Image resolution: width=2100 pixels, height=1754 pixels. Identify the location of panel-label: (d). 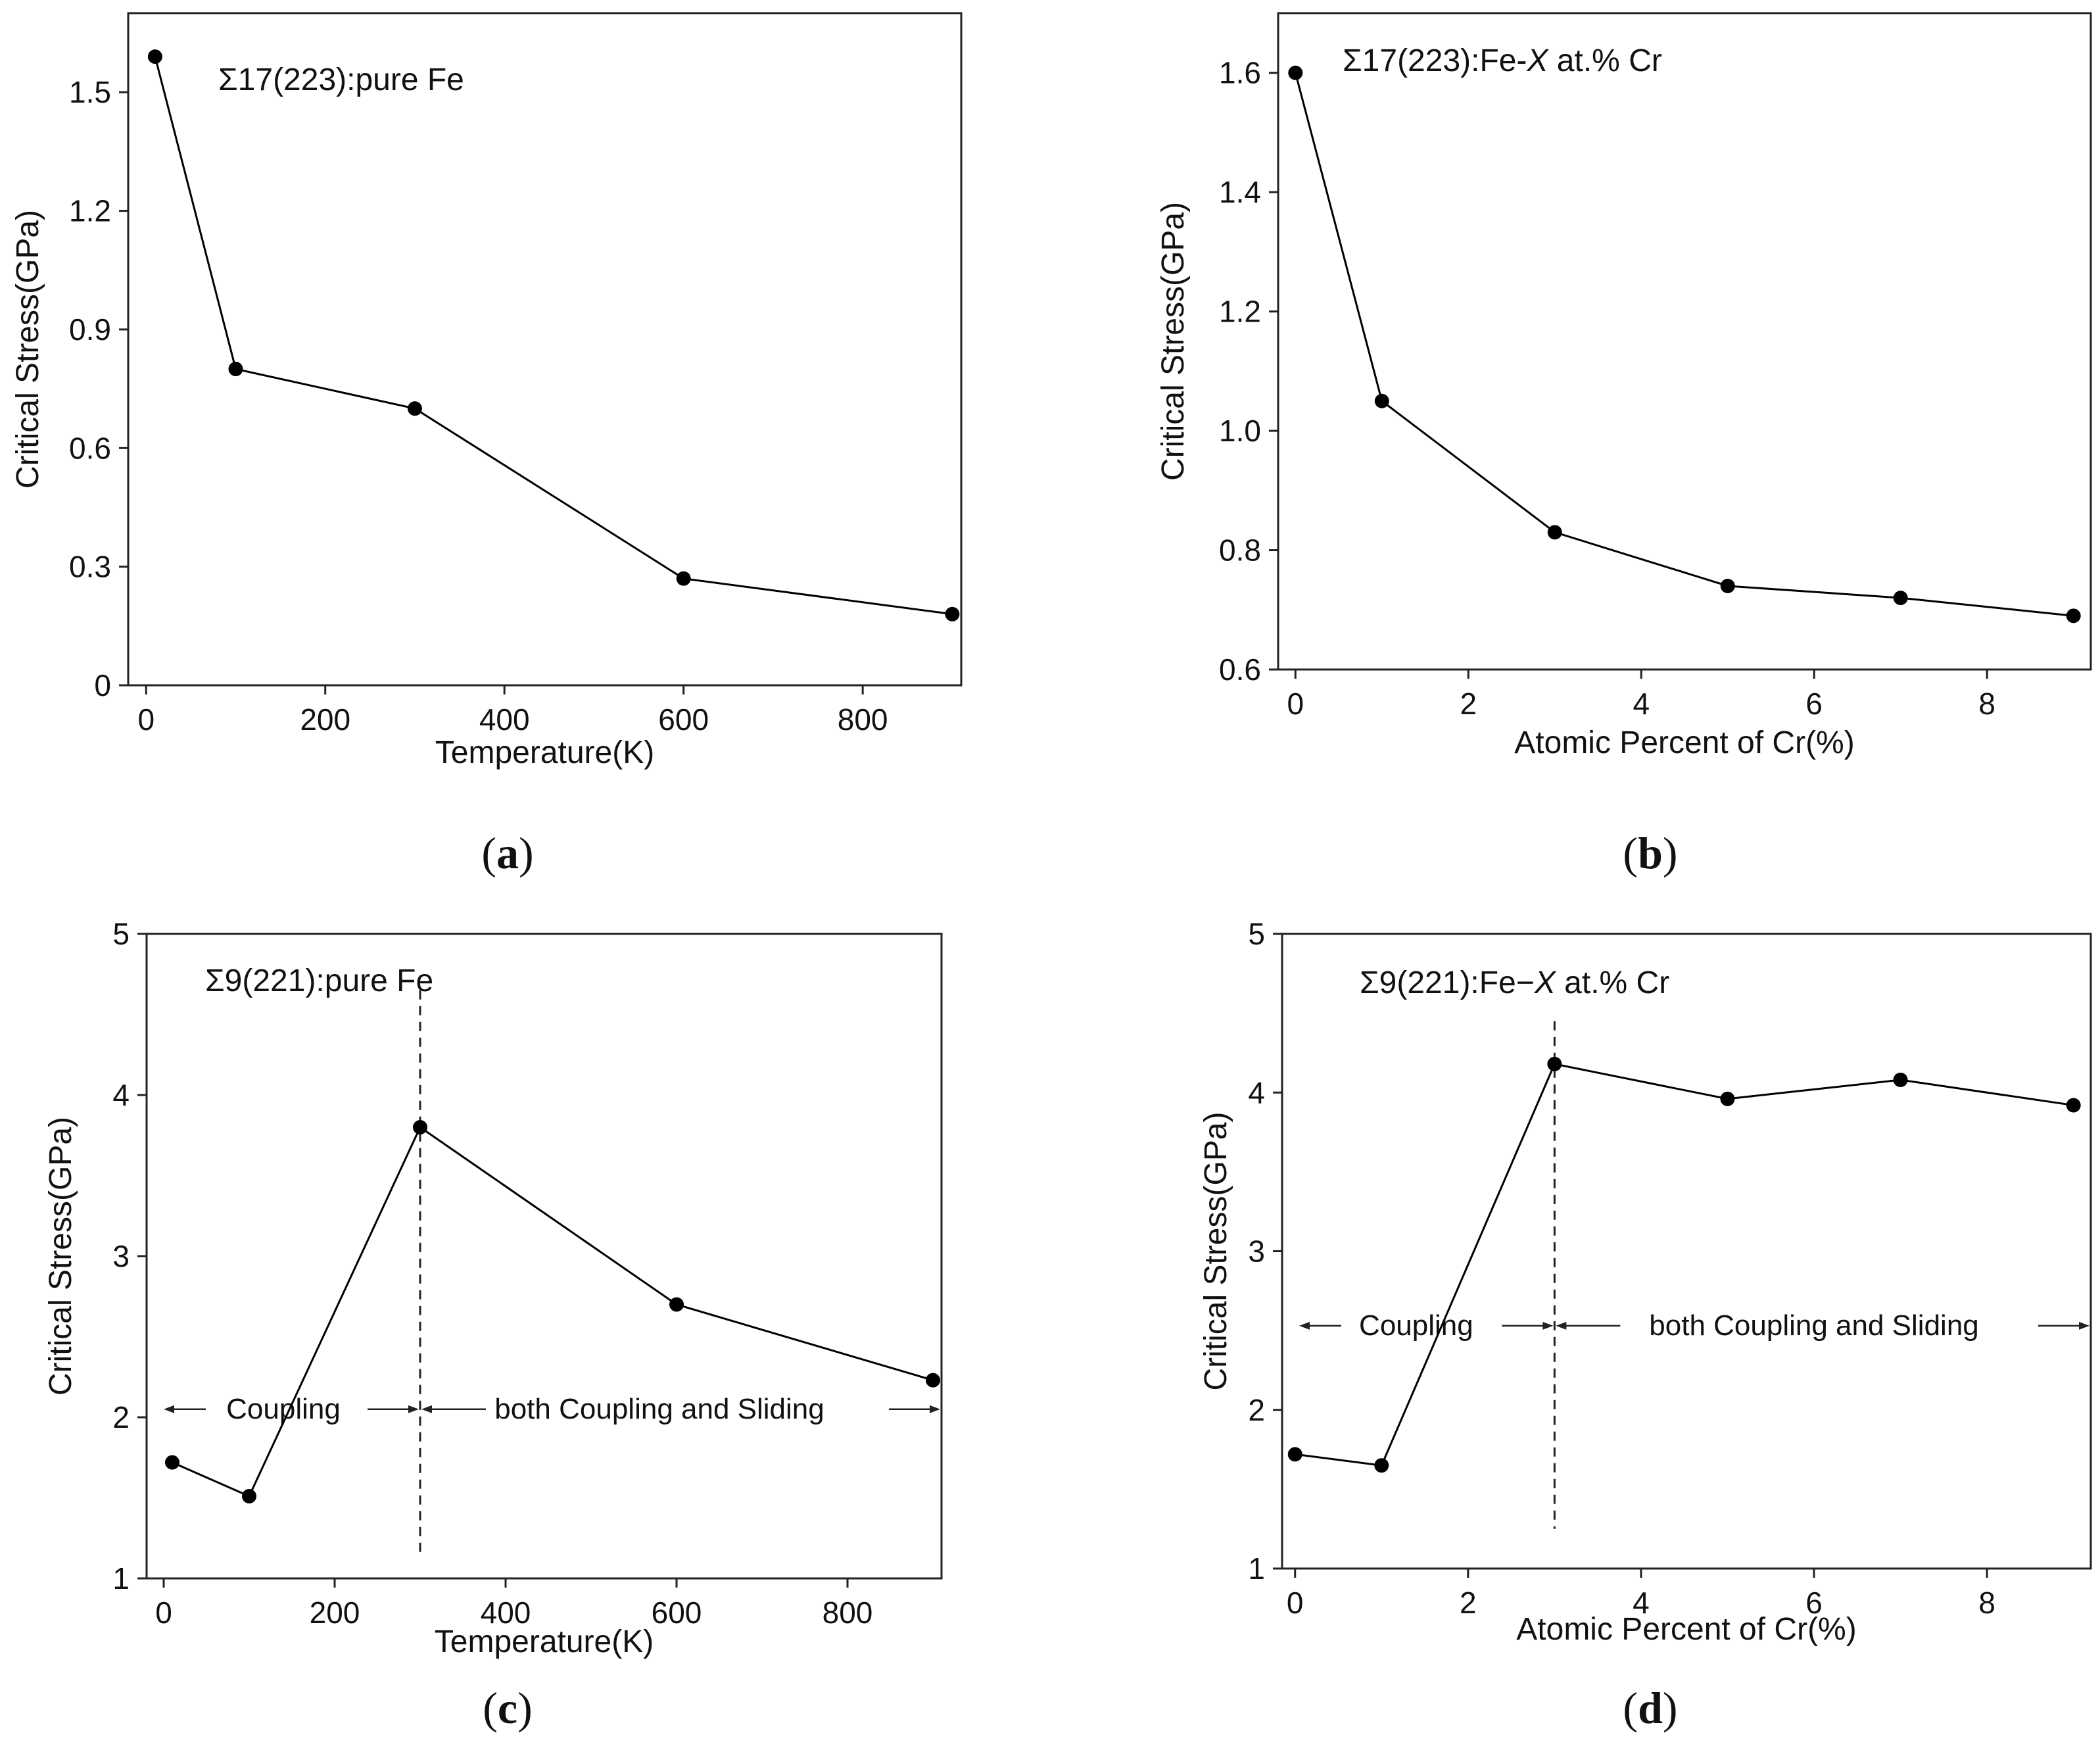
(1650, 1708).